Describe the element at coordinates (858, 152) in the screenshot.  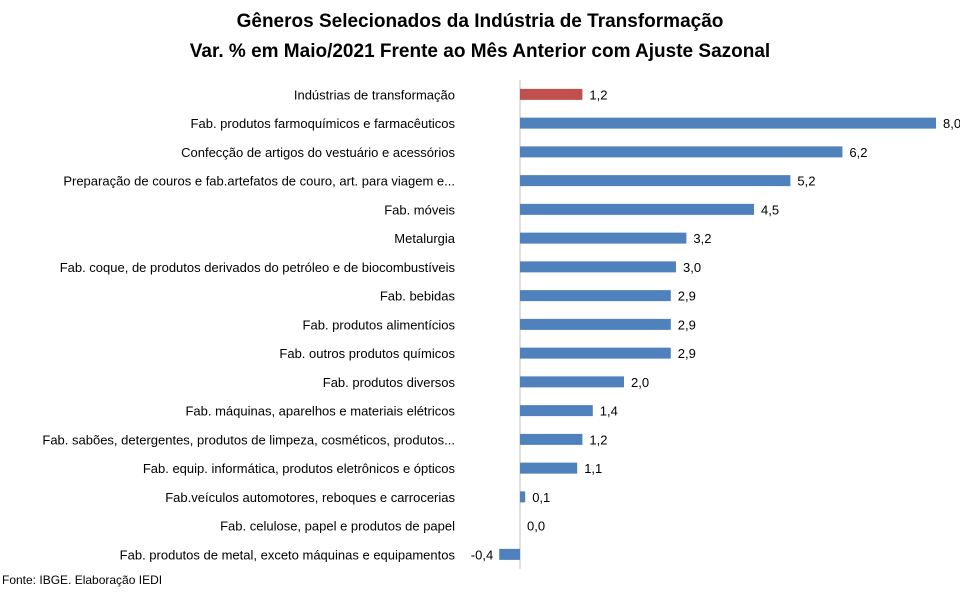
I see `data-label: 6,2` at that location.